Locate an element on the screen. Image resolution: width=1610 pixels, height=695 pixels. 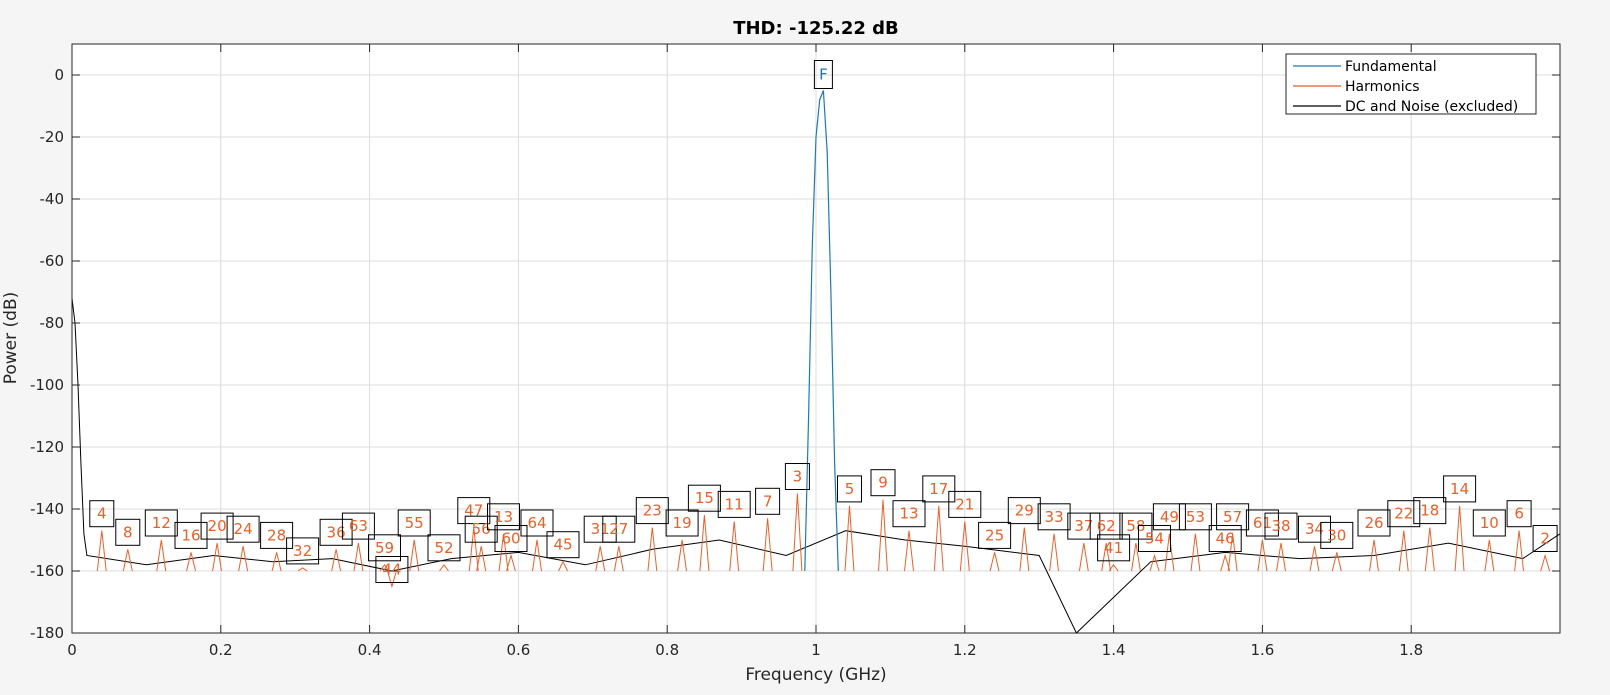
harmonic-label: 17 is located at coordinates (938, 489).